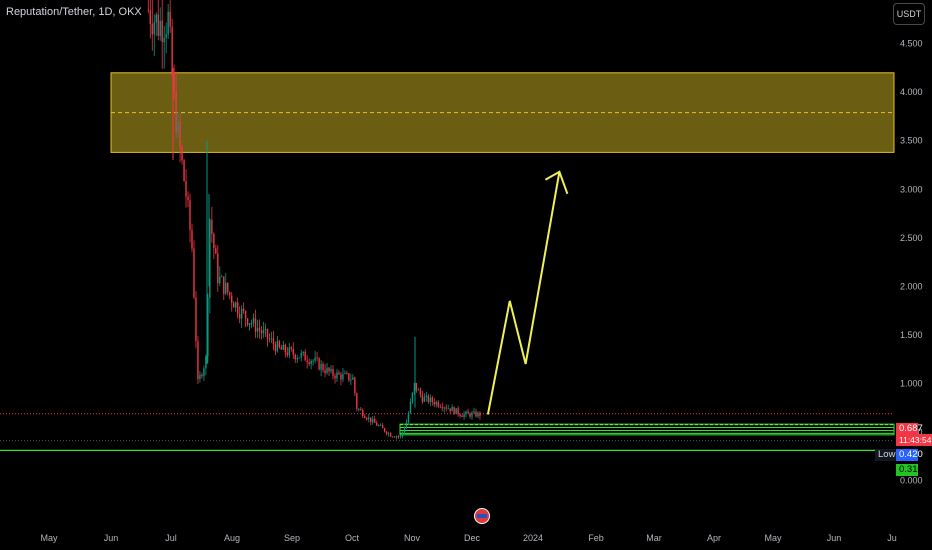 Image resolution: width=932 pixels, height=550 pixels. I want to click on price-axis-tick: 3.500, so click(911, 141).